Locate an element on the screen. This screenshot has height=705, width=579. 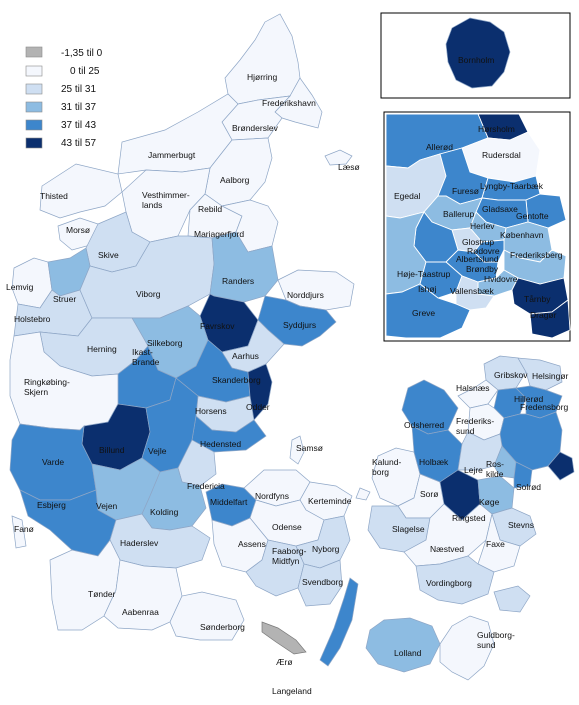
municipality-label: Ikast-Brande is located at coordinates (146, 357).